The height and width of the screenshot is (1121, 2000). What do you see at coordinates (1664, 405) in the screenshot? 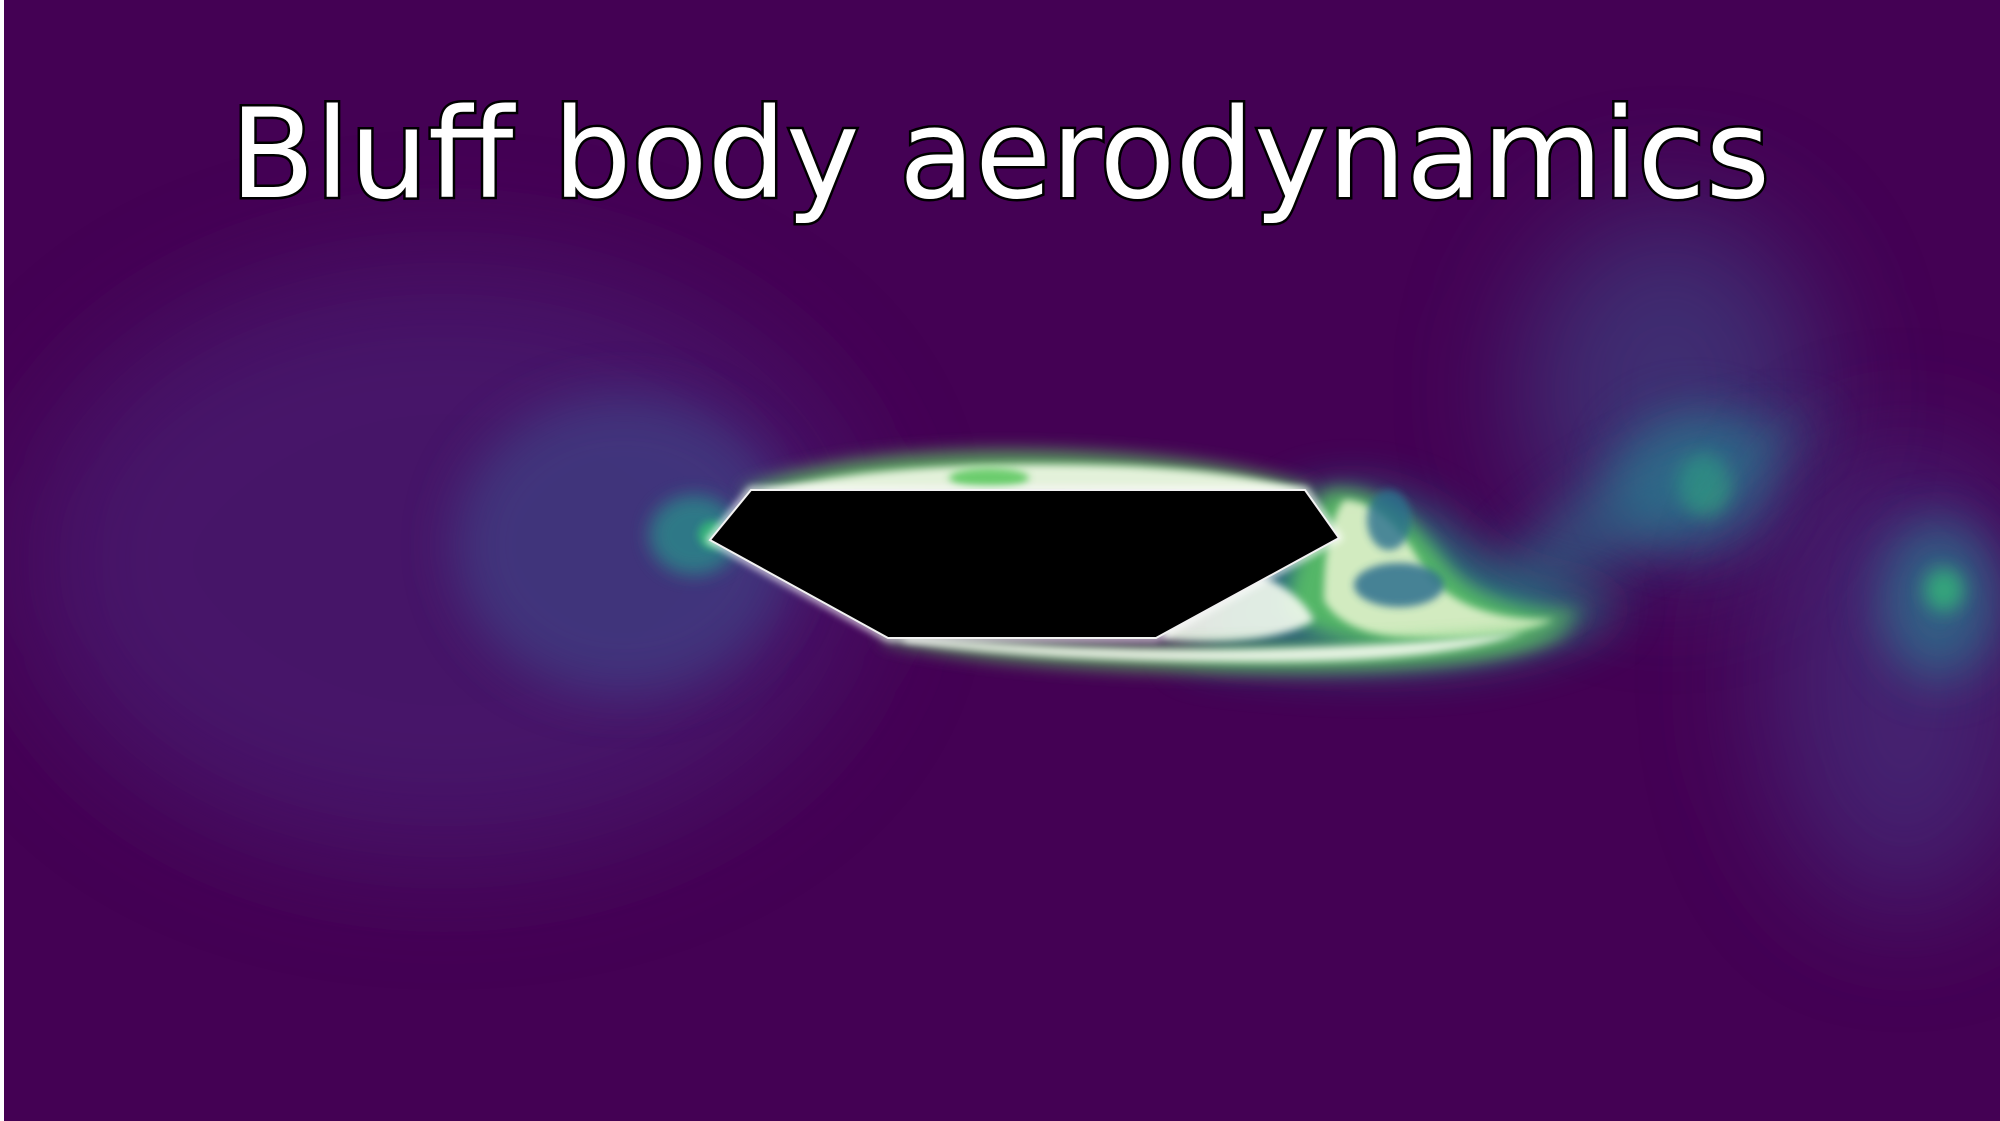
I see `shed-vortex-upper` at bounding box center [1664, 405].